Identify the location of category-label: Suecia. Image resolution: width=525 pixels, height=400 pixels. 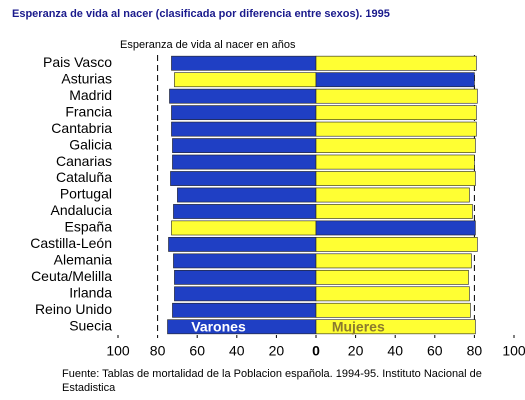
(90, 325).